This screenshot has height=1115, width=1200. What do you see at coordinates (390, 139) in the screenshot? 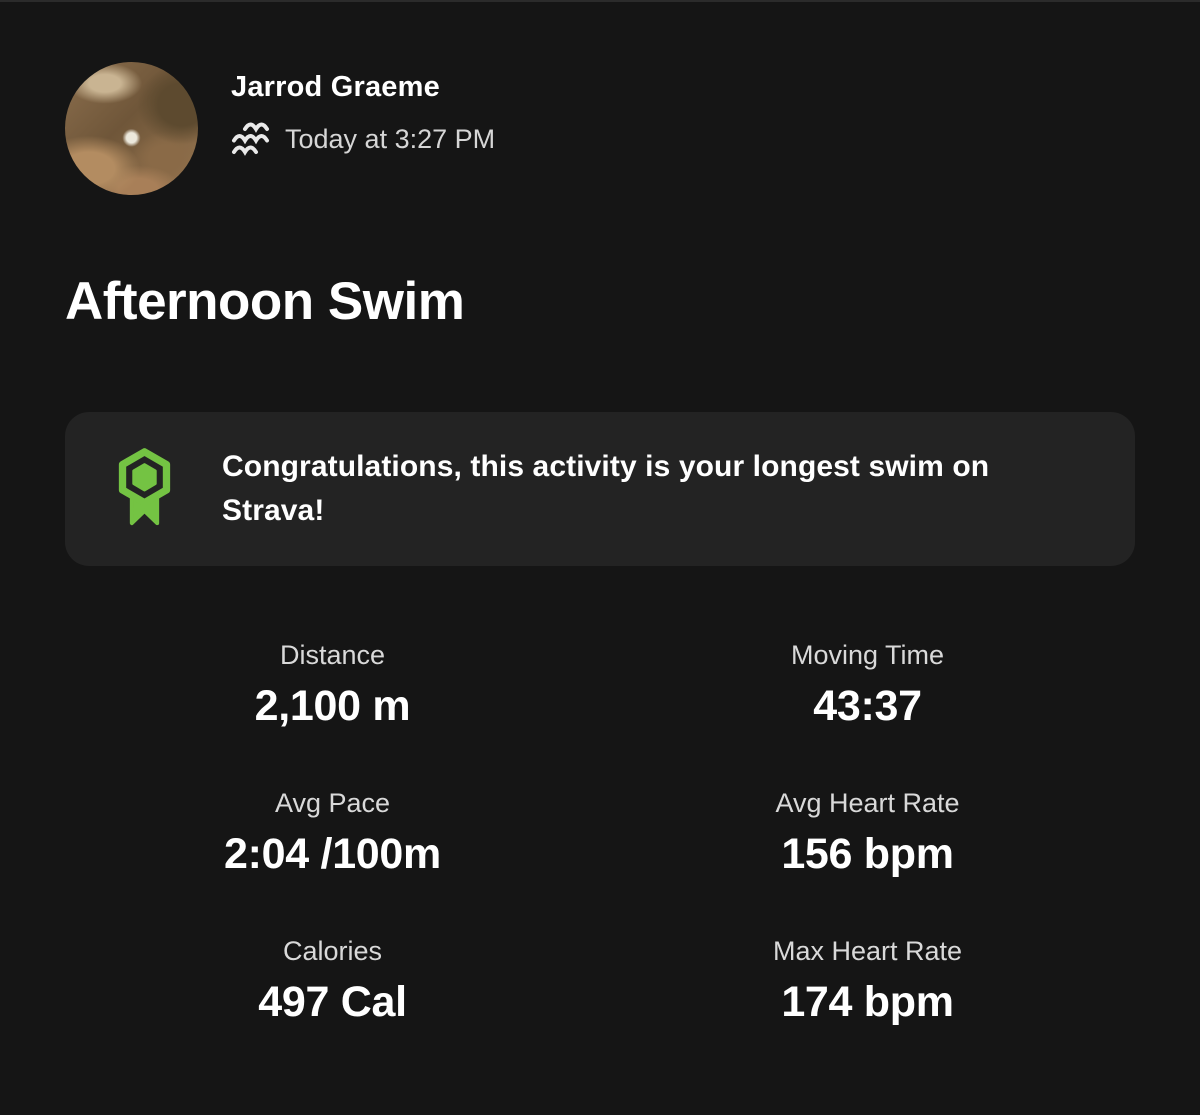
I see `activity-timestamp: Today at 3:27 PM` at bounding box center [390, 139].